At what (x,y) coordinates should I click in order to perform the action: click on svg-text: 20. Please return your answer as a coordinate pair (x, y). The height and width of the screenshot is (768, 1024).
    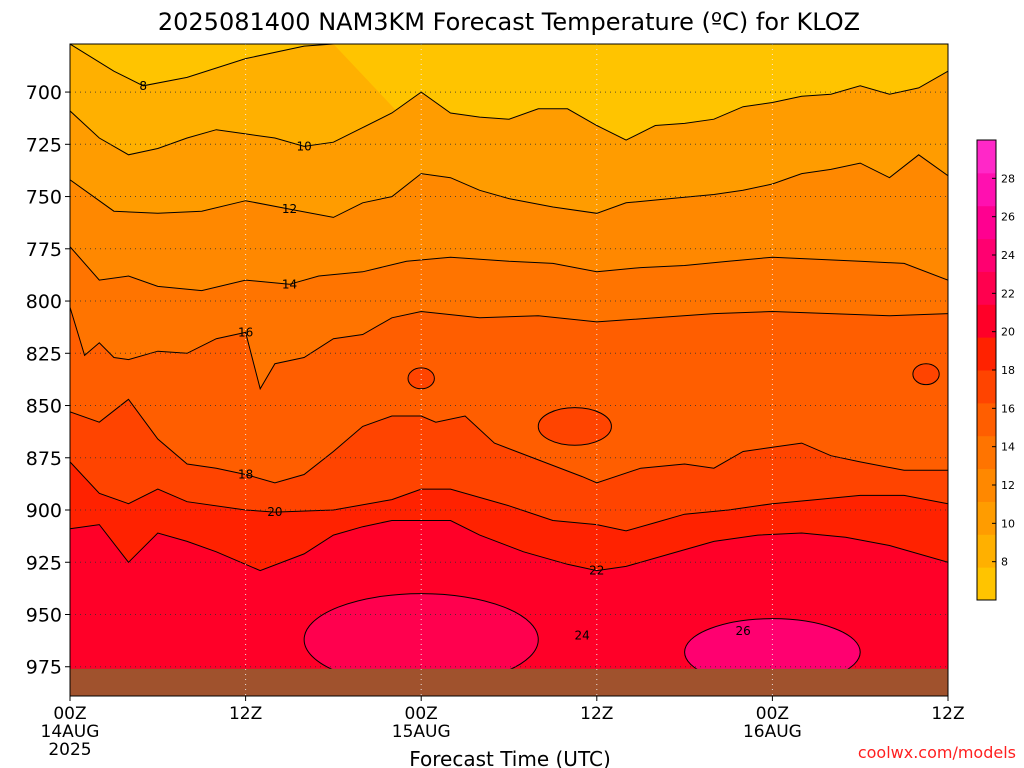
    Looking at the image, I should click on (274, 512).